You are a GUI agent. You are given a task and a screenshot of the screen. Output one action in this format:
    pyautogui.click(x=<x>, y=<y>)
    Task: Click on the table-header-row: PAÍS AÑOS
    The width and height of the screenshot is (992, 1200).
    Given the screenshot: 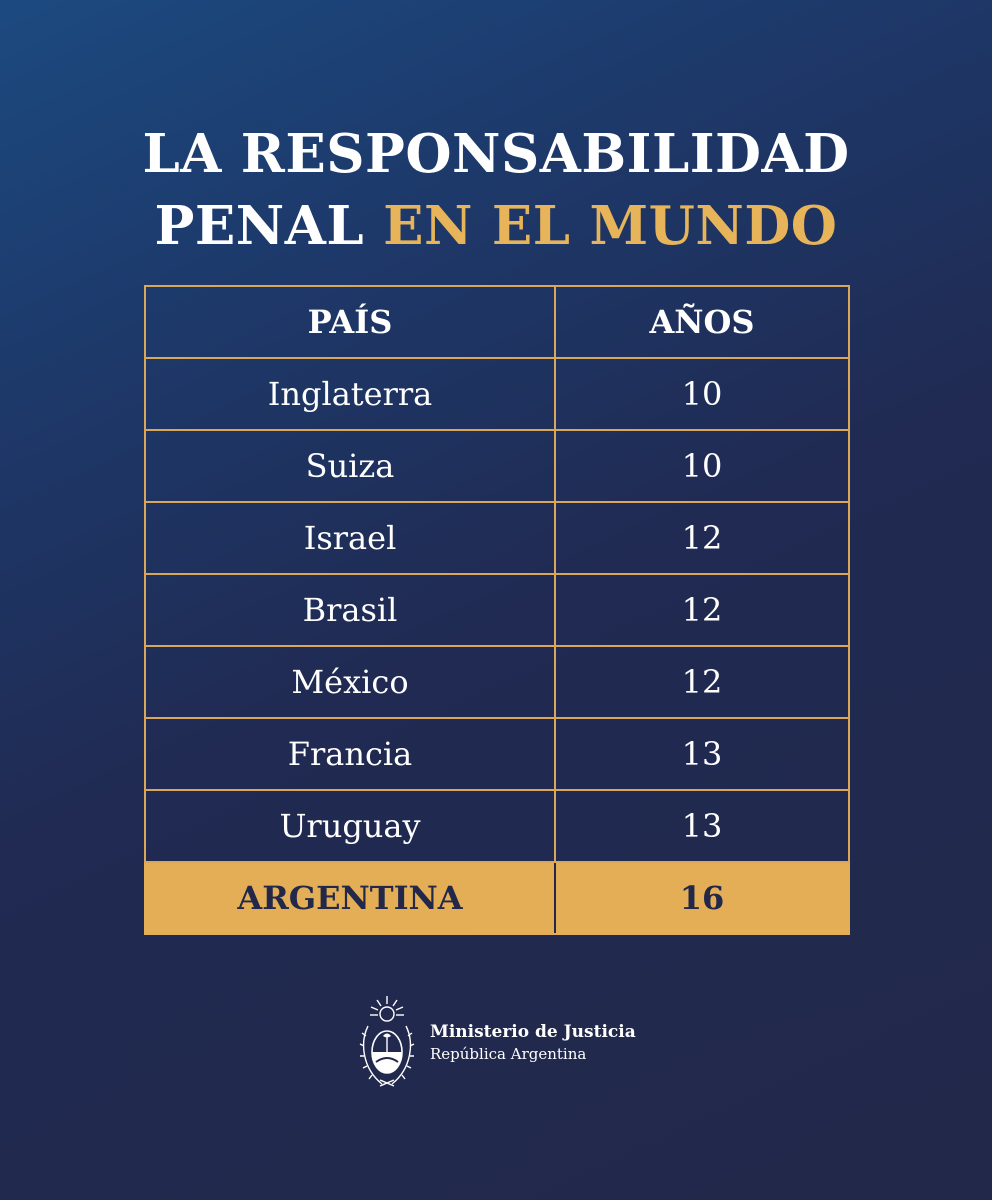 What is the action you would take?
    pyautogui.click(x=497, y=322)
    